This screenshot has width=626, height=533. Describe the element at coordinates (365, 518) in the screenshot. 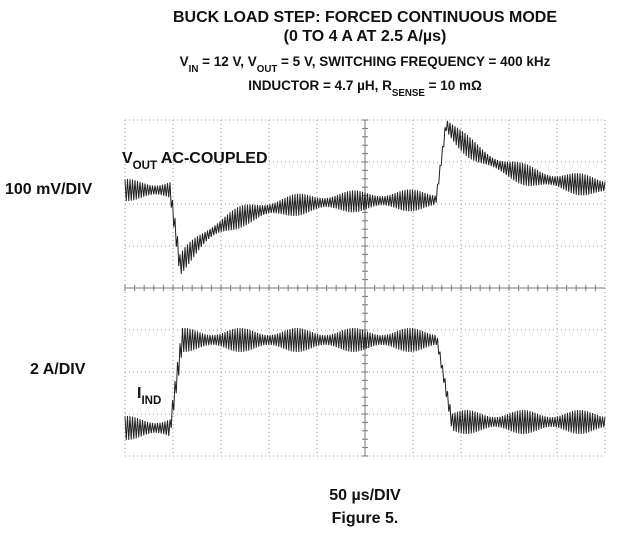

I see `caption: Figure 5.` at that location.